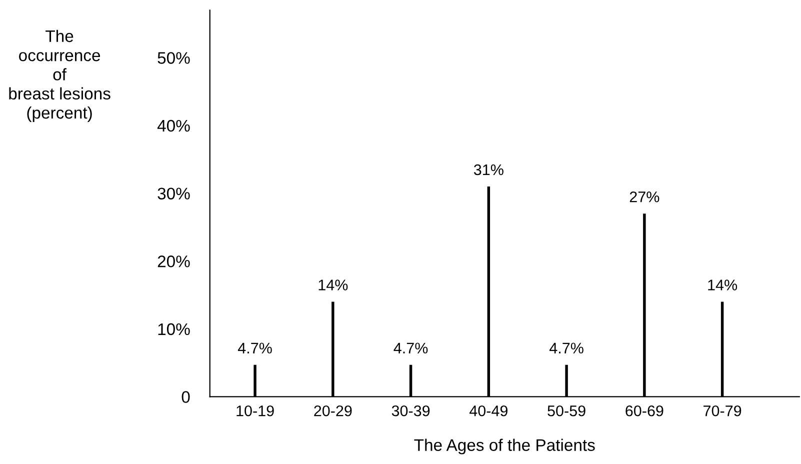  Describe the element at coordinates (174, 329) in the screenshot. I see `y-tick-label: 10%` at that location.